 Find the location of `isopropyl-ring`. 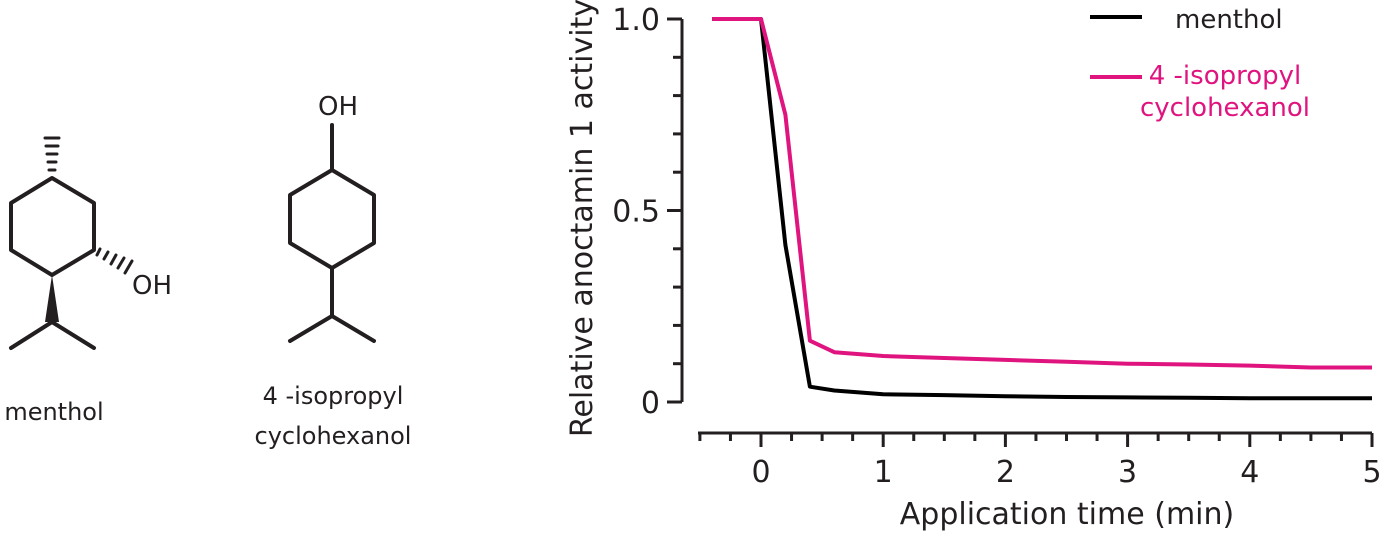

isopropyl-ring is located at coordinates (332, 219).